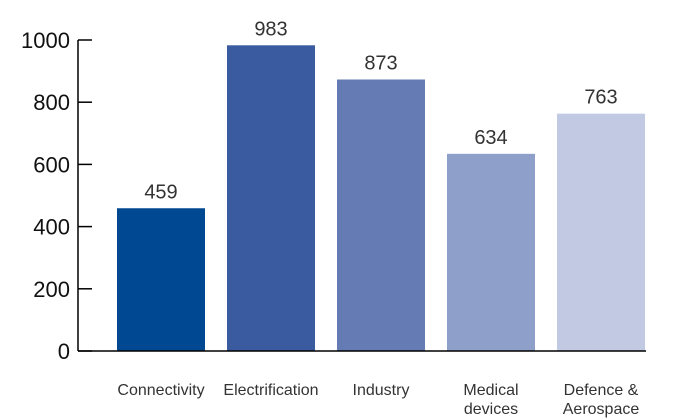 Image resolution: width=674 pixels, height=418 pixels. What do you see at coordinates (45, 40) in the screenshot?
I see `y-tick-label: 1000` at bounding box center [45, 40].